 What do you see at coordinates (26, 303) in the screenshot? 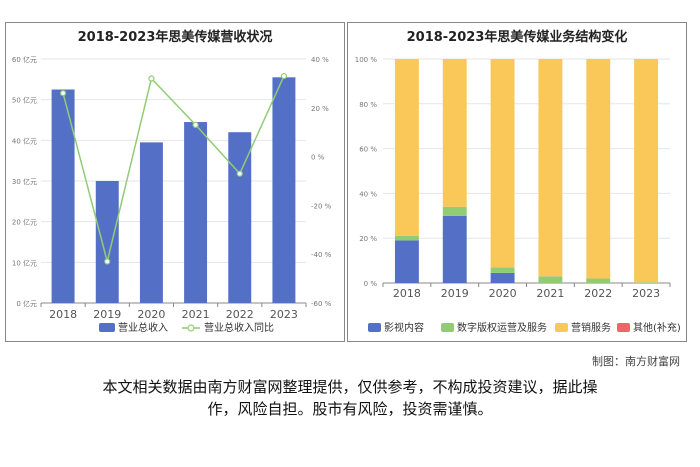
I see `y-left-tick-label: 0 亿元` at bounding box center [26, 303].